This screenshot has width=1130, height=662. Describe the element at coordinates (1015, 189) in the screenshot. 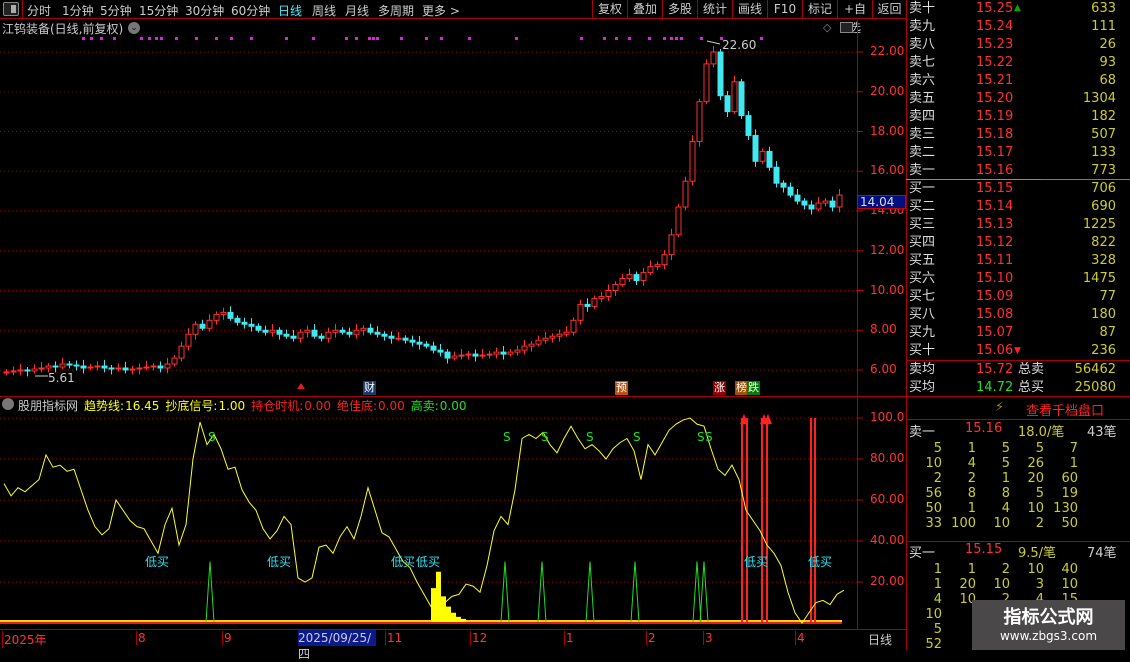

I see `orderbook-row: 买一 15.15 706` at that location.